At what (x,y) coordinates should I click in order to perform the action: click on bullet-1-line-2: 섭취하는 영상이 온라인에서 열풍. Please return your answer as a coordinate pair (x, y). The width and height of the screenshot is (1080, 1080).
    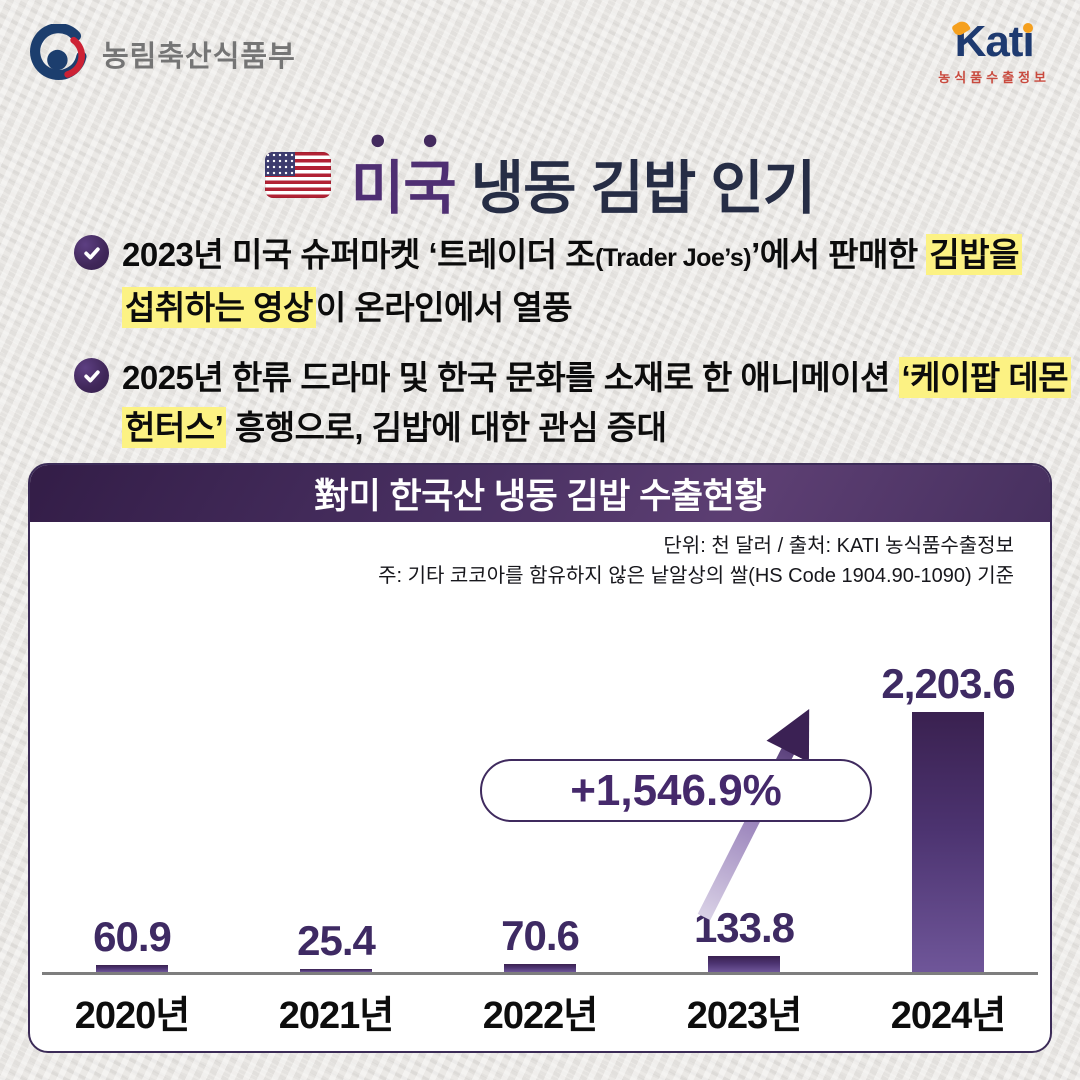
    Looking at the image, I should click on (568, 308).